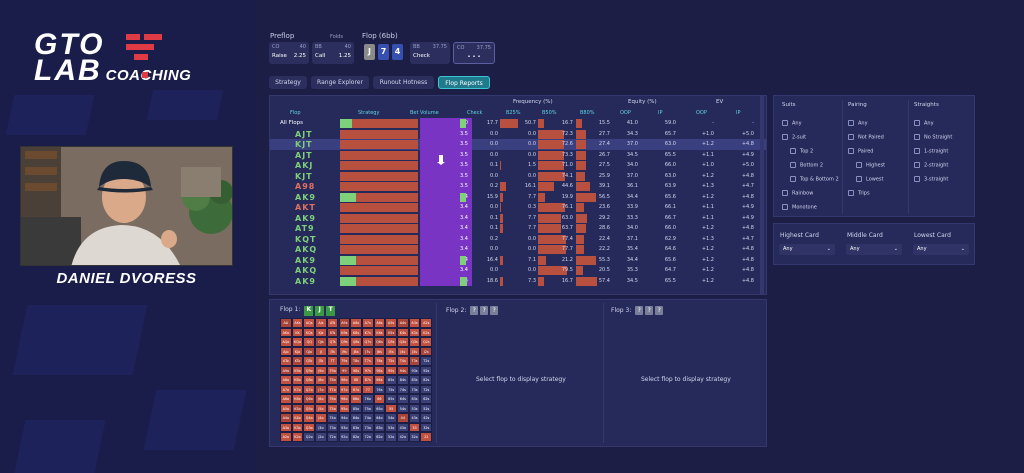 This screenshot has height=473, width=1024. I want to click on range-cell: J6o, so click(321, 399).